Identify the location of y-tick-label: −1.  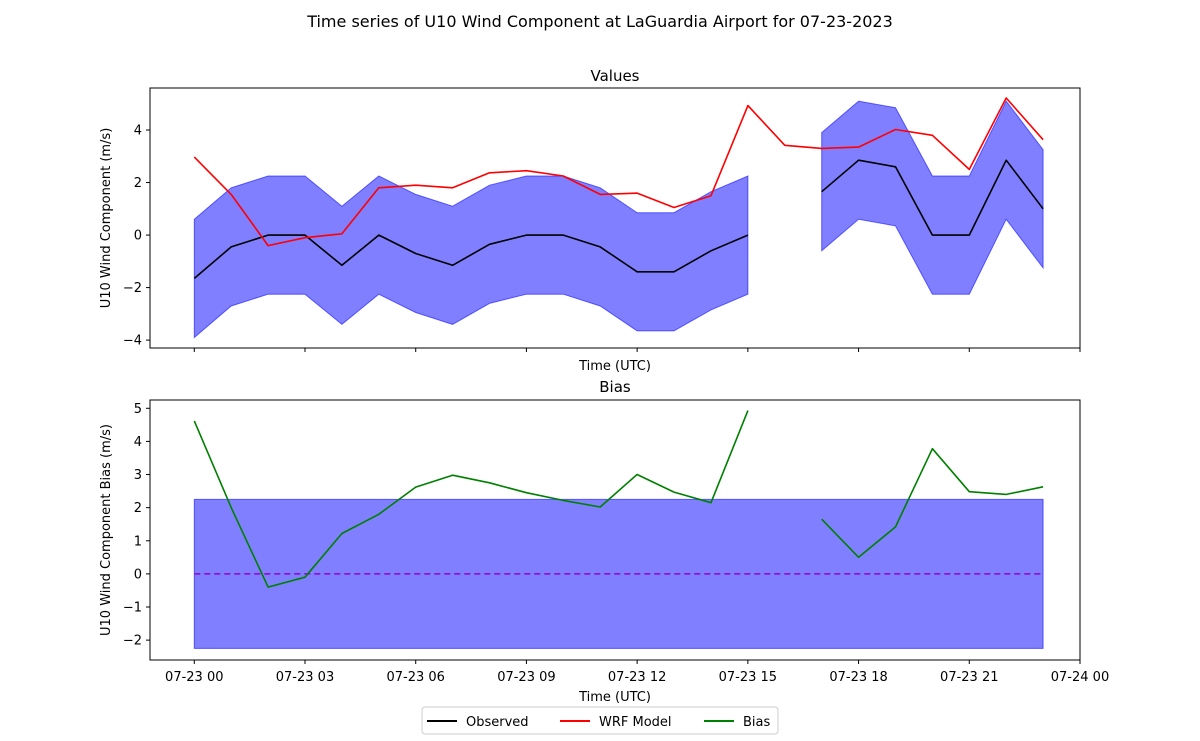
(132, 608).